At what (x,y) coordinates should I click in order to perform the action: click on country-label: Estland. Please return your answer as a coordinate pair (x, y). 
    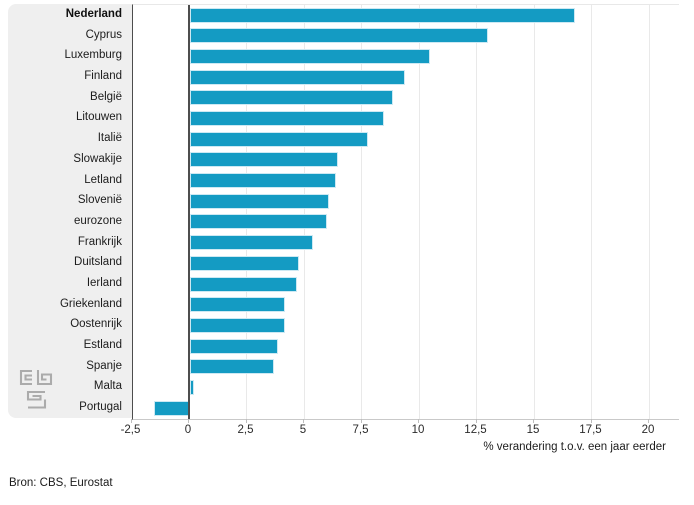
    Looking at the image, I should click on (102, 345).